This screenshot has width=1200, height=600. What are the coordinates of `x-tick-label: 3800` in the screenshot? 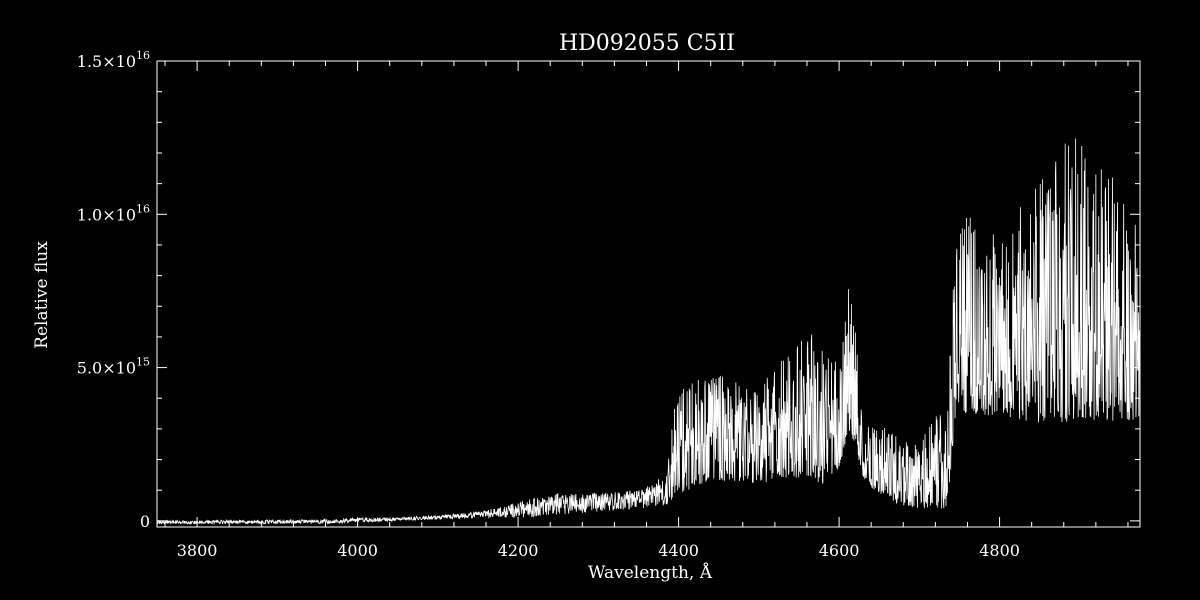 It's located at (197, 550).